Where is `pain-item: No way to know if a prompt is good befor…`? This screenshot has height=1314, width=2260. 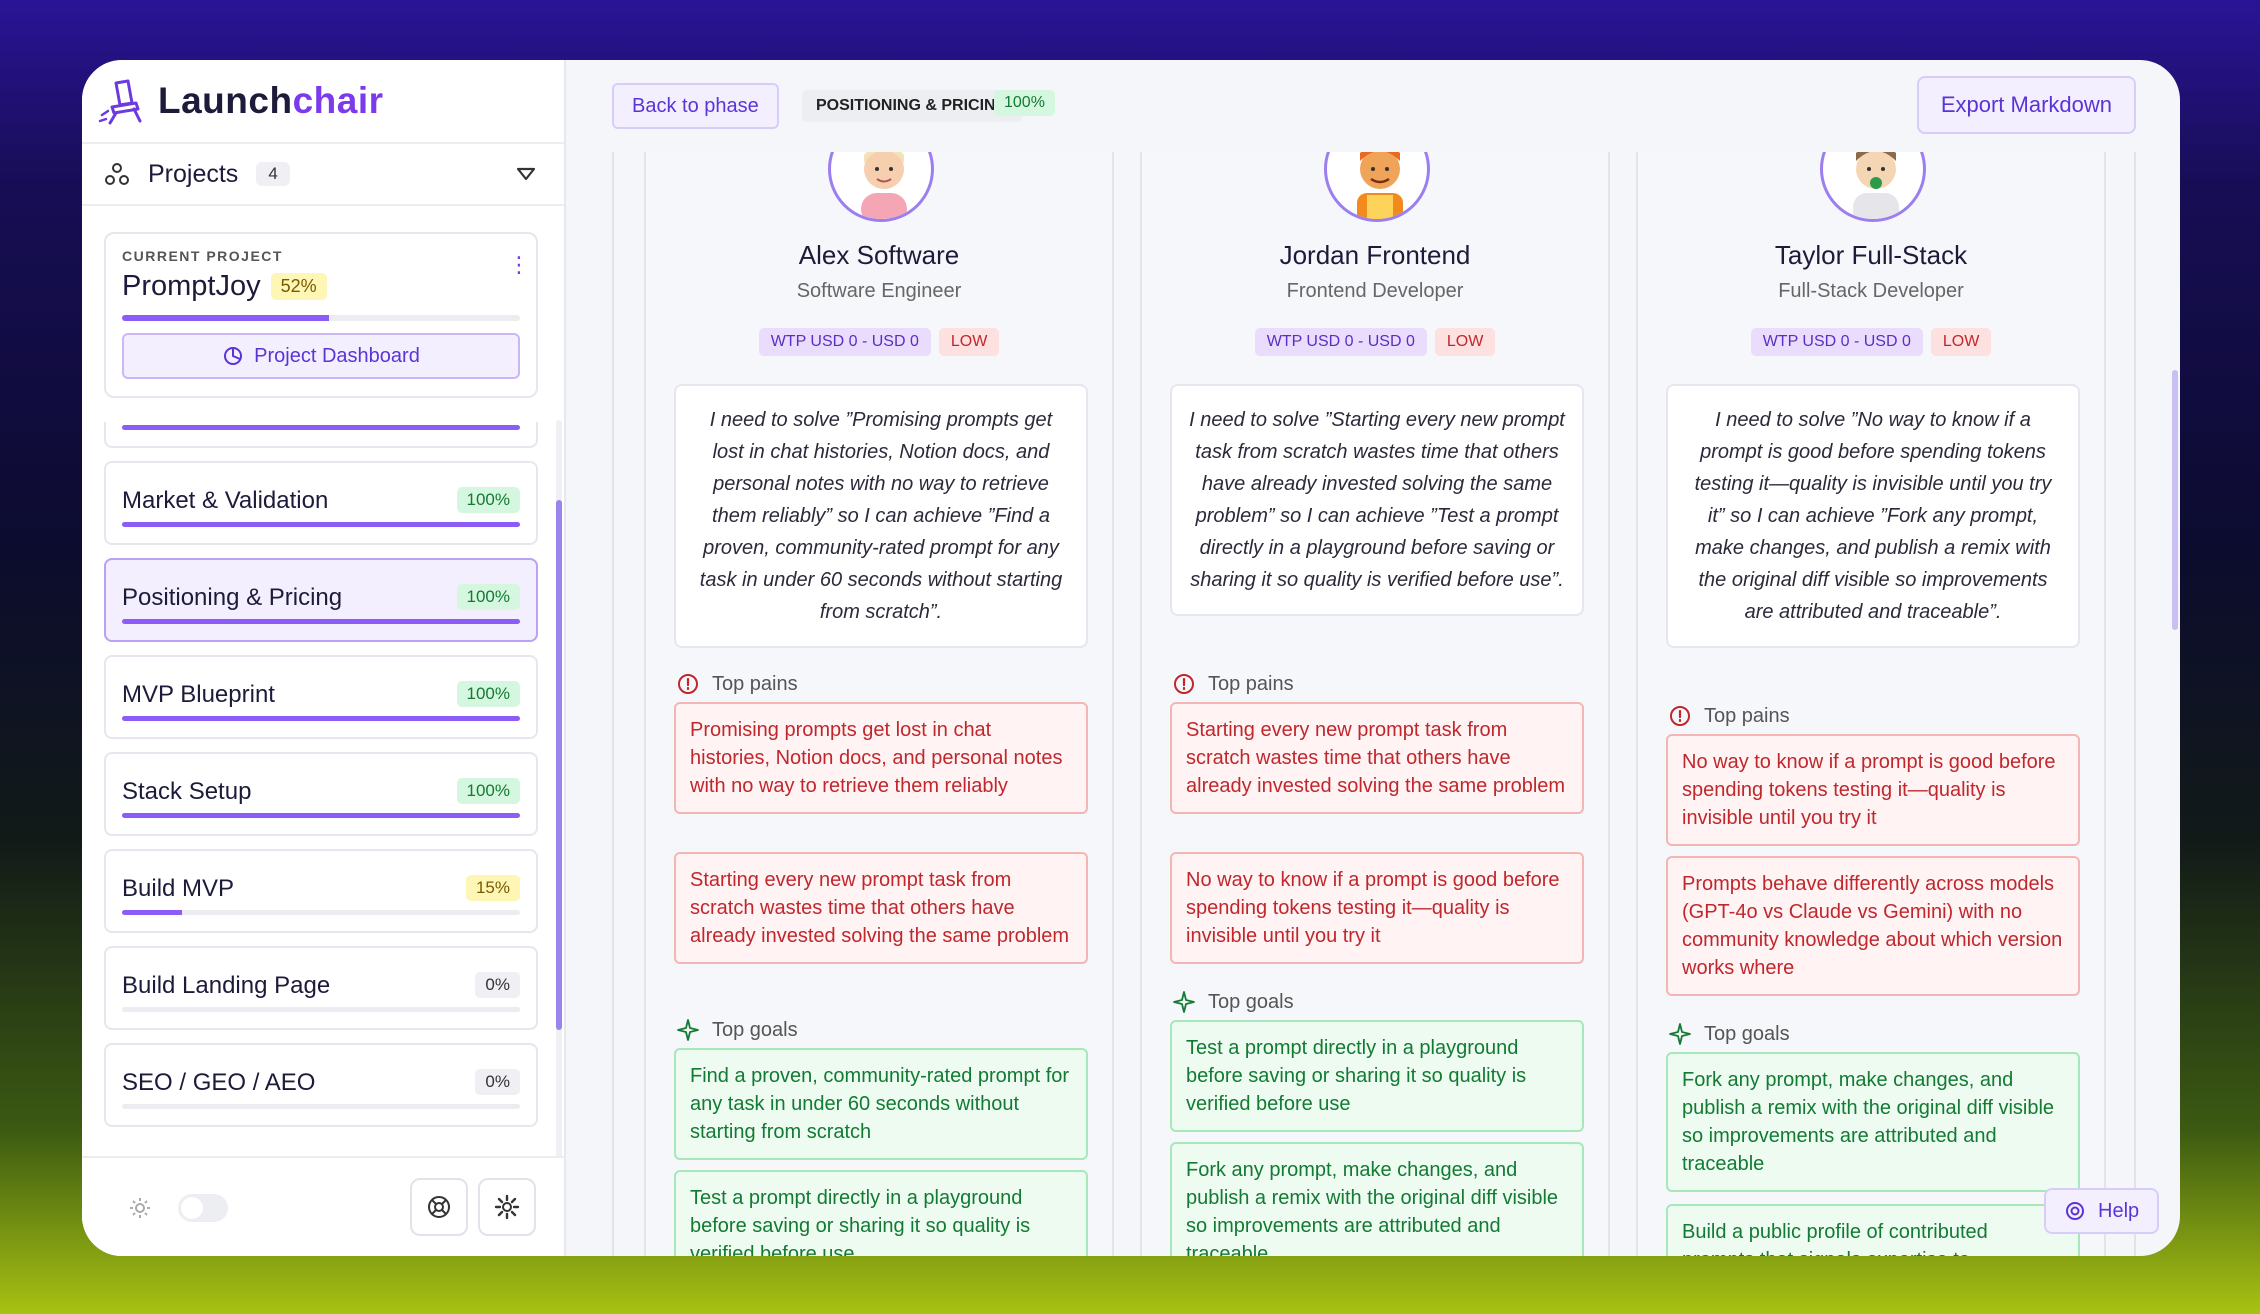
pain-item: No way to know if a prompt is good befor… is located at coordinates (1873, 790).